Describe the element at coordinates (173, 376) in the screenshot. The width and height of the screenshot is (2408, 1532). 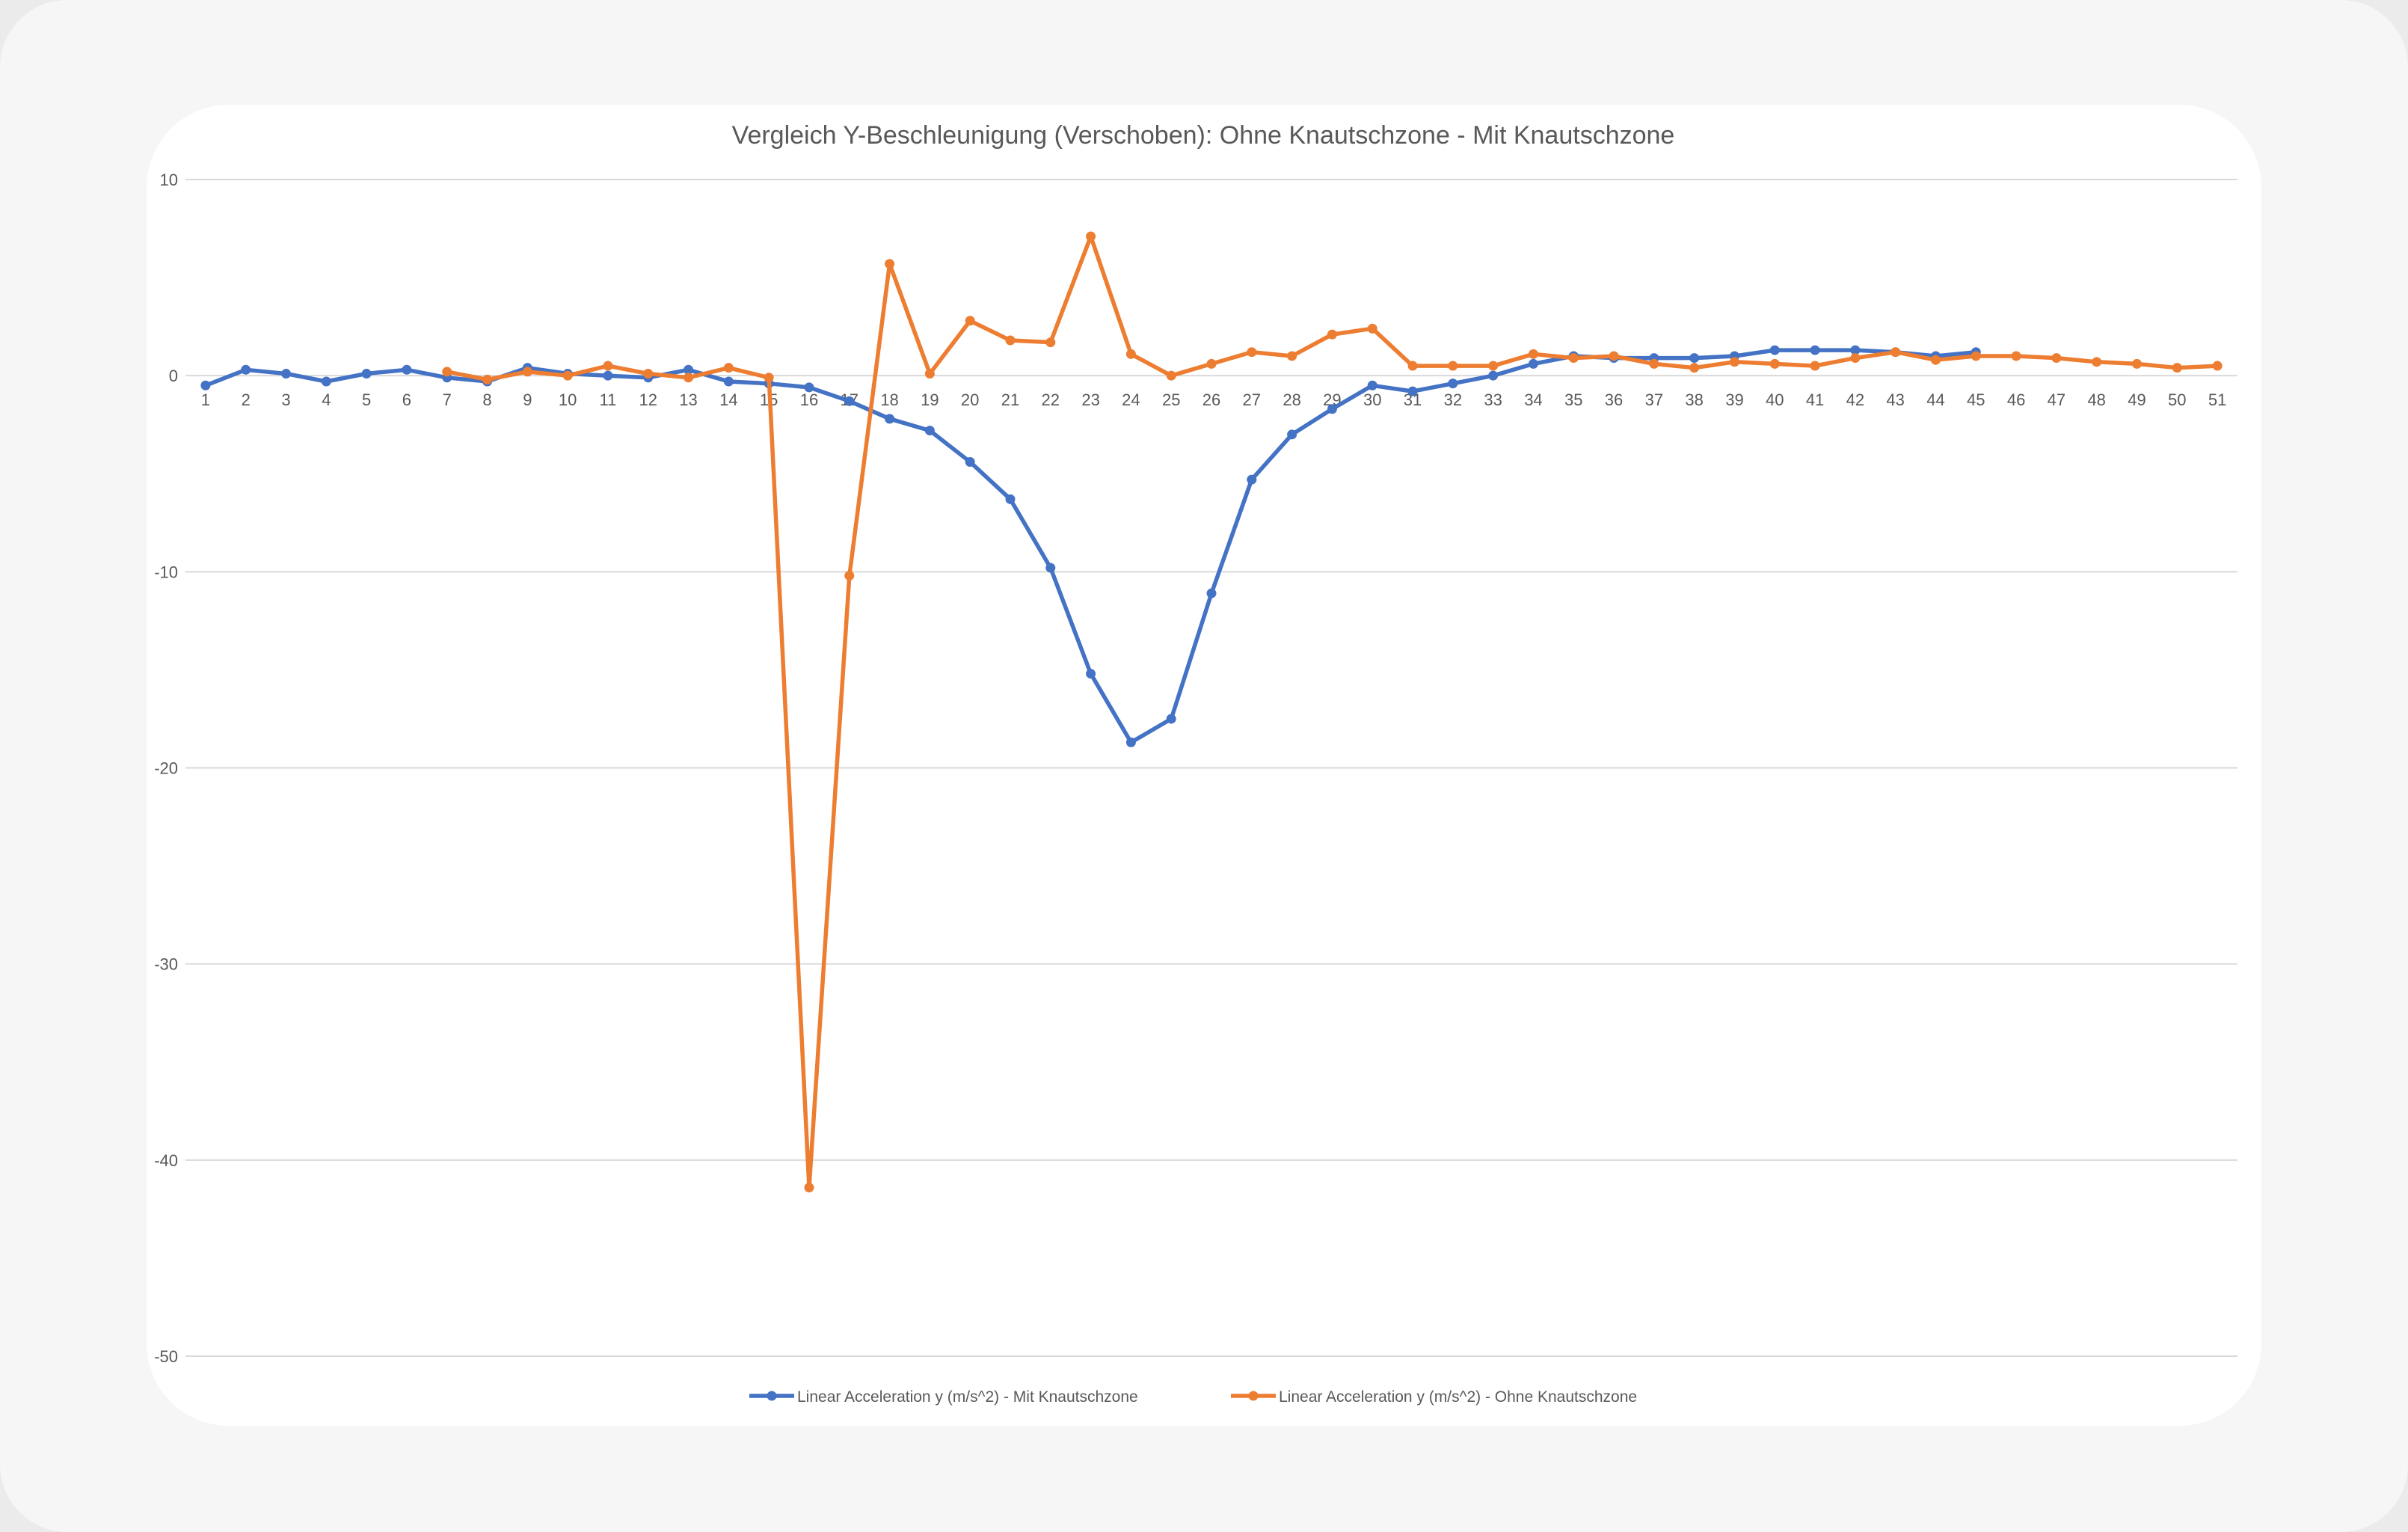
I see `y-tick-label: 0` at that location.